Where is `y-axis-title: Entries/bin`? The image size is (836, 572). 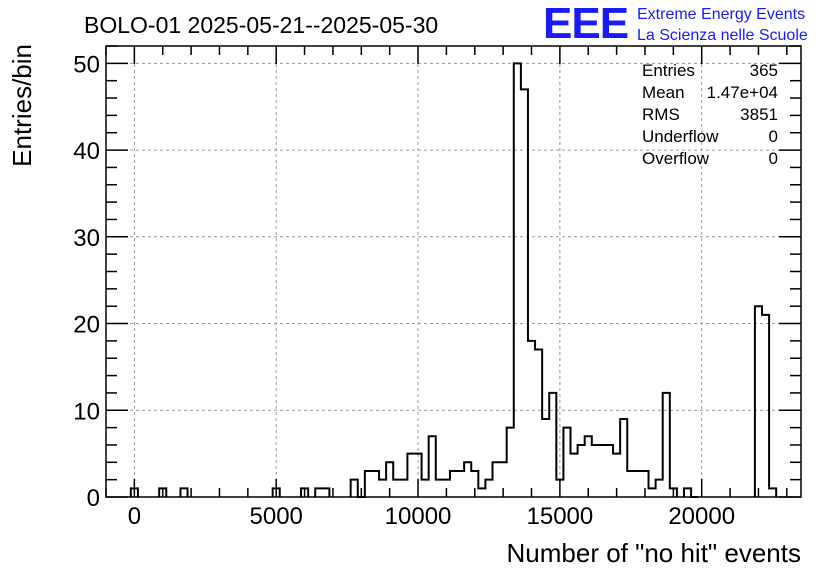
y-axis-title: Entries/bin is located at coordinates (22, 105).